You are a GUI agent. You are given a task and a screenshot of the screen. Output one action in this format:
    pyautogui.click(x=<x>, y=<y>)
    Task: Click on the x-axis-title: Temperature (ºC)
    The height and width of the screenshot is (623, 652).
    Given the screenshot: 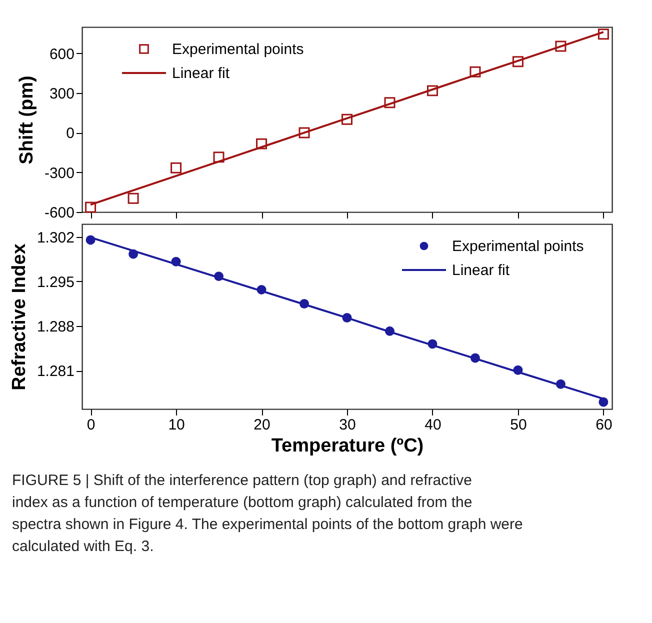 What is the action you would take?
    pyautogui.click(x=347, y=446)
    